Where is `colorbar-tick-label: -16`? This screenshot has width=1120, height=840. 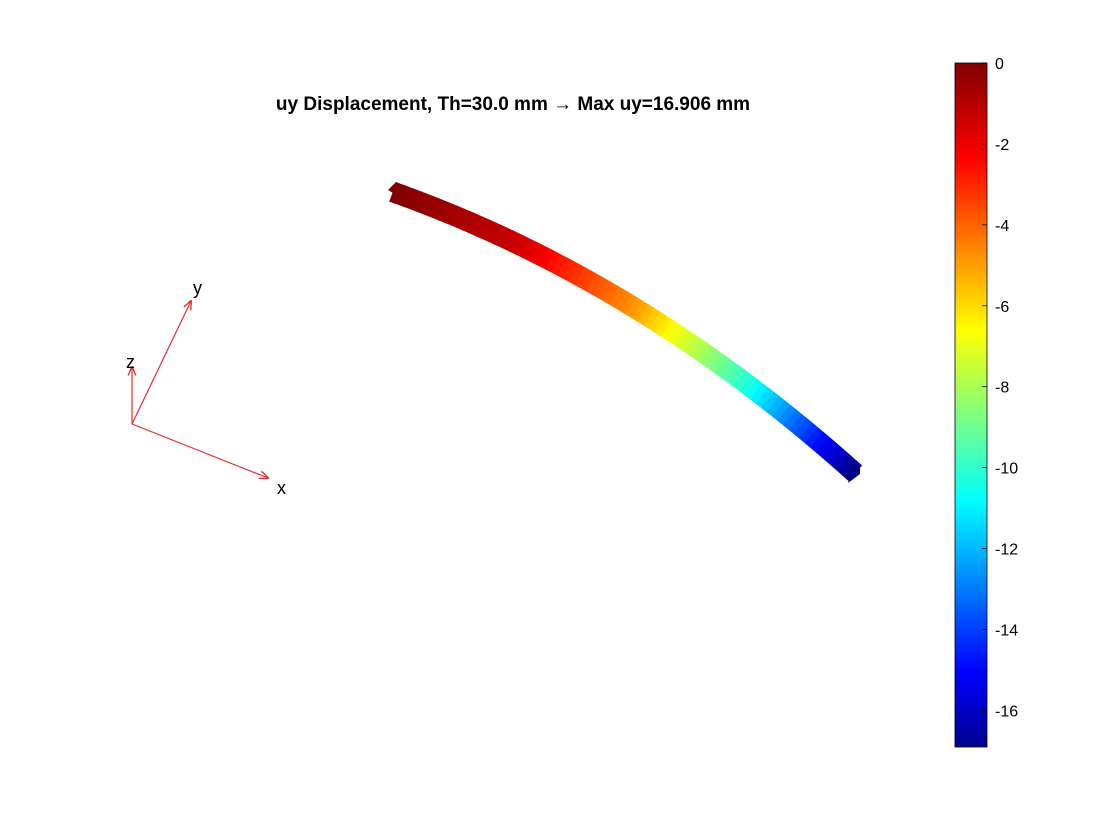
colorbar-tick-label: -16 is located at coordinates (1006, 711).